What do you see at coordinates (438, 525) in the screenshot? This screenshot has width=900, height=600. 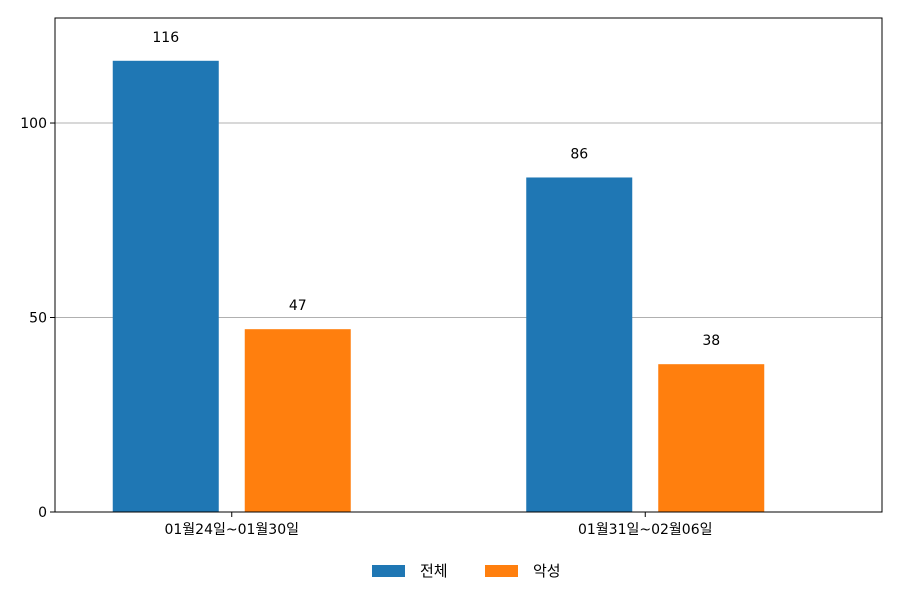 I see `x-axis: 01월24일~01월30일 01월31일~02월06일` at bounding box center [438, 525].